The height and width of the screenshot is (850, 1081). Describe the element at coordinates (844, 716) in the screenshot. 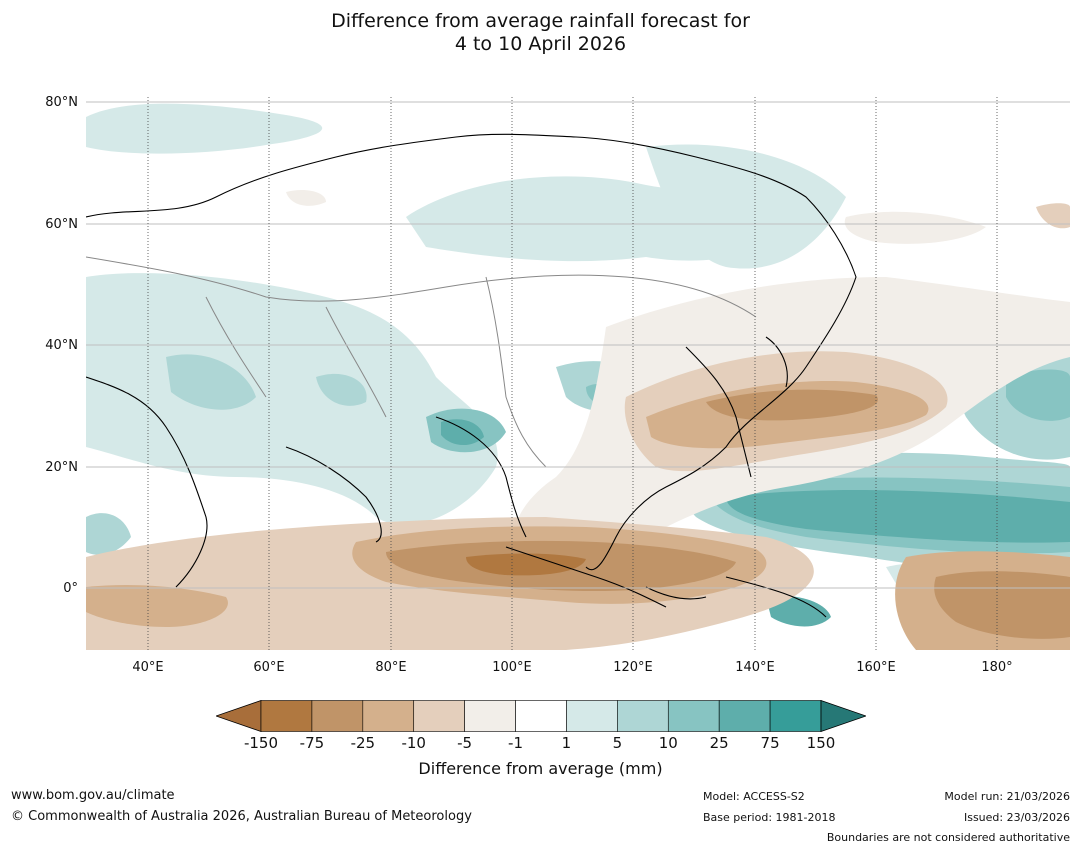

I see `colorbar-max-arrow` at that location.